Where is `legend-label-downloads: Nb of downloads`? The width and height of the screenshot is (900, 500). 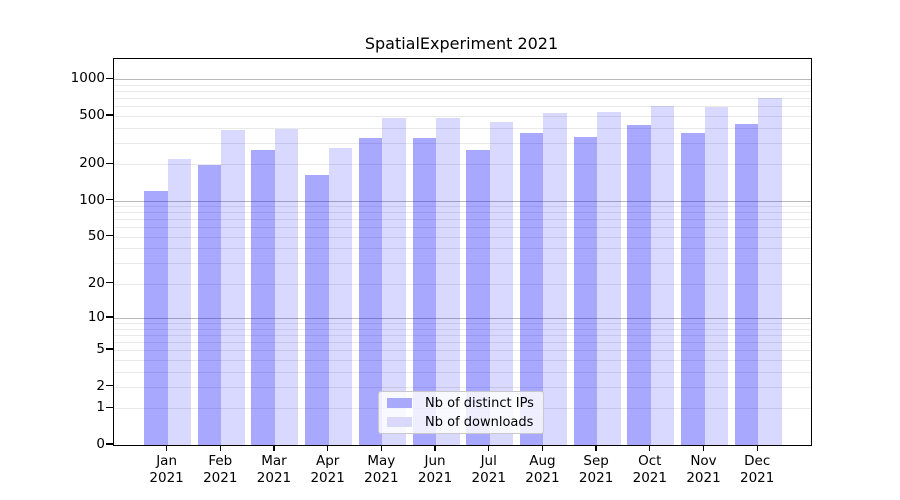
legend-label-downloads: Nb of downloads is located at coordinates (479, 422).